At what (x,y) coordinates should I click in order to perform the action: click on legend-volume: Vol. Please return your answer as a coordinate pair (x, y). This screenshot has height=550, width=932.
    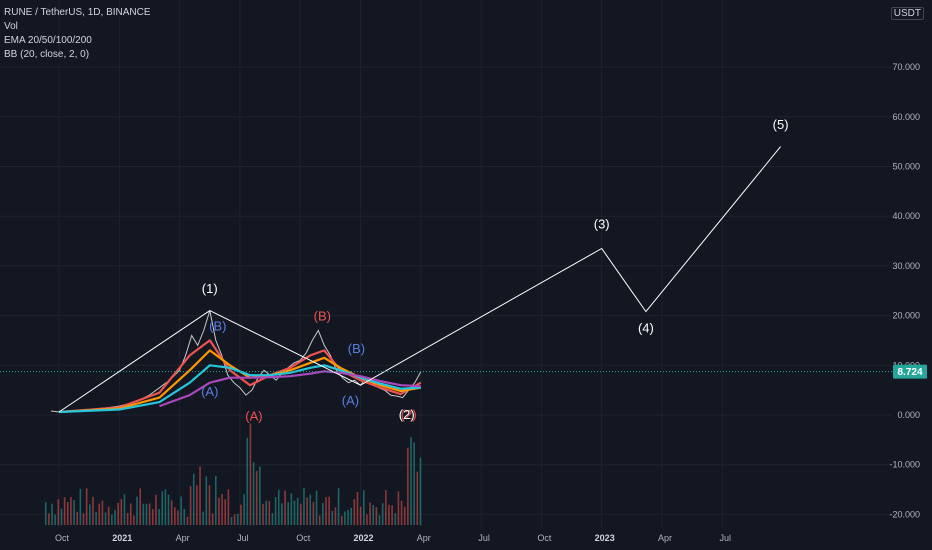
    Looking at the image, I should click on (11, 26).